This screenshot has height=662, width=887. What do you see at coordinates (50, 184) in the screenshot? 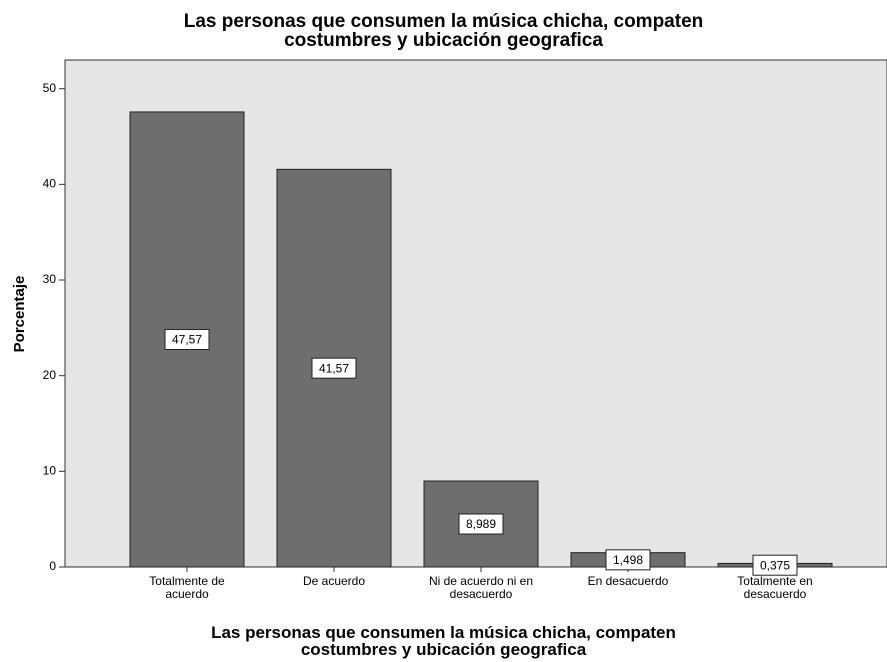
I see `y-tick-label: 40` at bounding box center [50, 184].